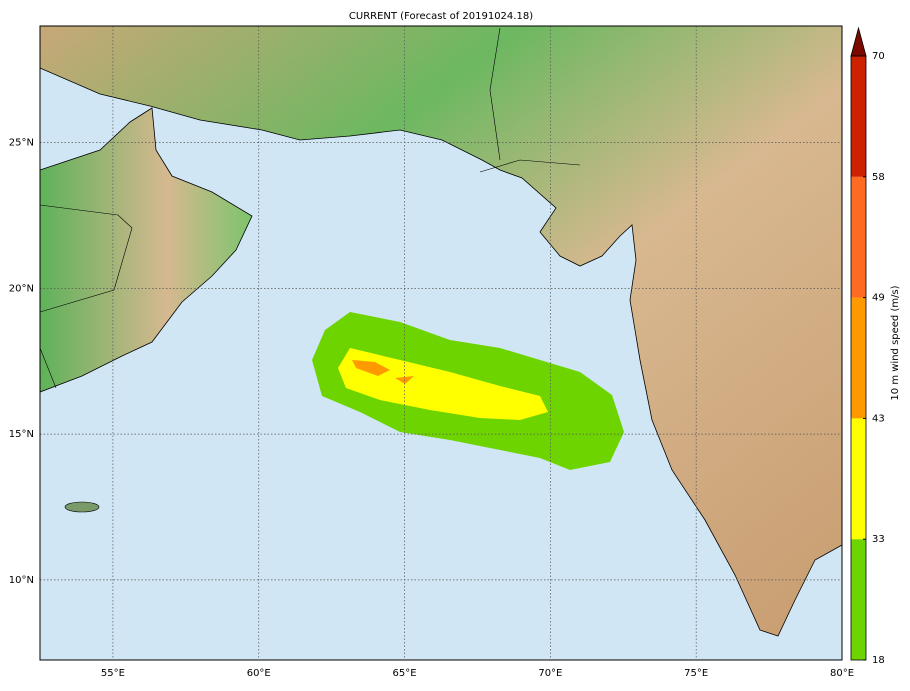 The image size is (910, 691). What do you see at coordinates (878, 660) in the screenshot?
I see `colorbar-tick-label: 18` at bounding box center [878, 660].